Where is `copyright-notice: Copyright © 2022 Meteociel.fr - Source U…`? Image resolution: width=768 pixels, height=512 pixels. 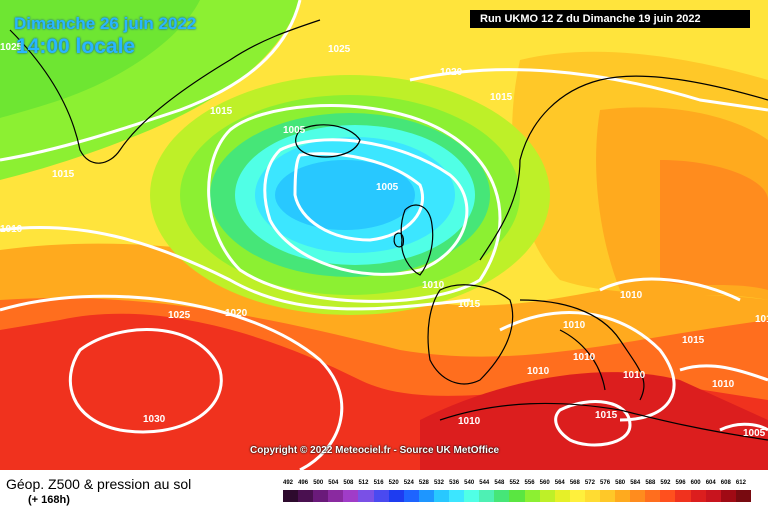 copyright-notice: Copyright © 2022 Meteociel.fr - Source U… is located at coordinates (375, 450).